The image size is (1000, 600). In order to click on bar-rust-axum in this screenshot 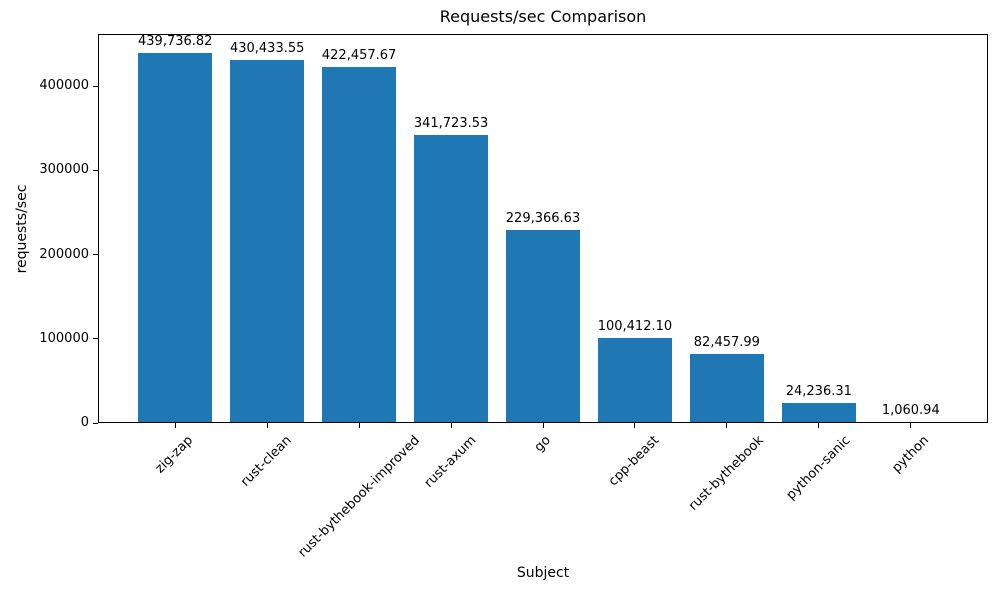, I will do `click(451, 279)`.